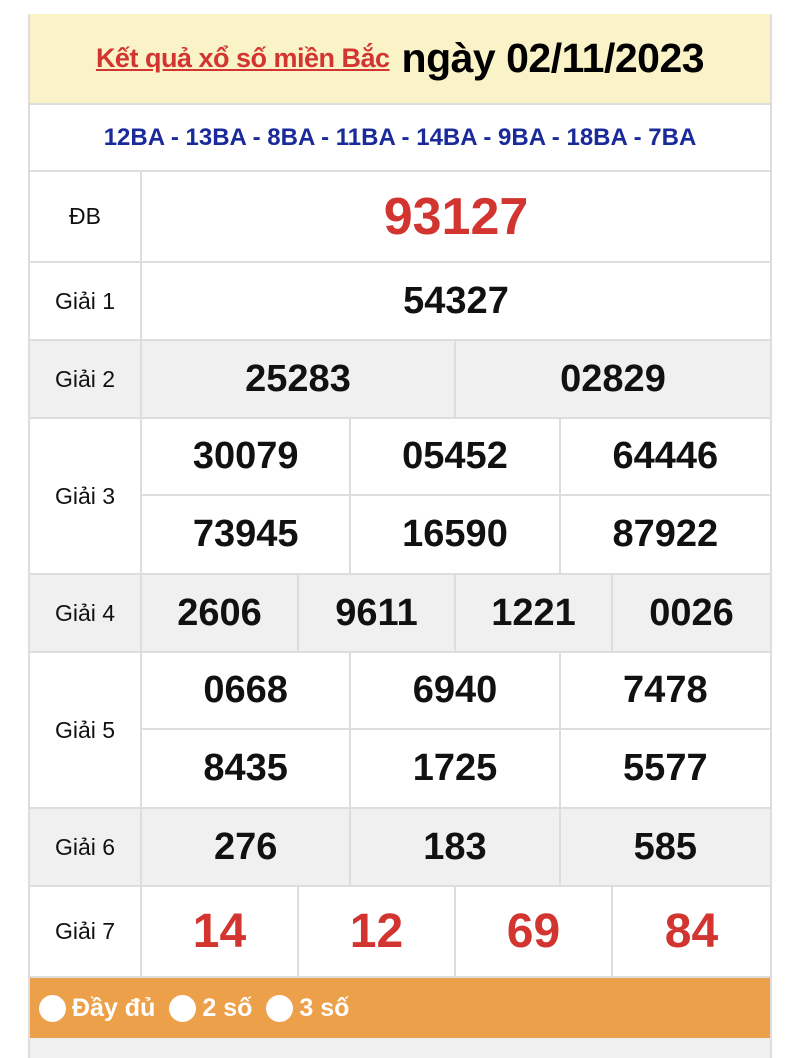  I want to click on prize-number: 93127, so click(456, 216).